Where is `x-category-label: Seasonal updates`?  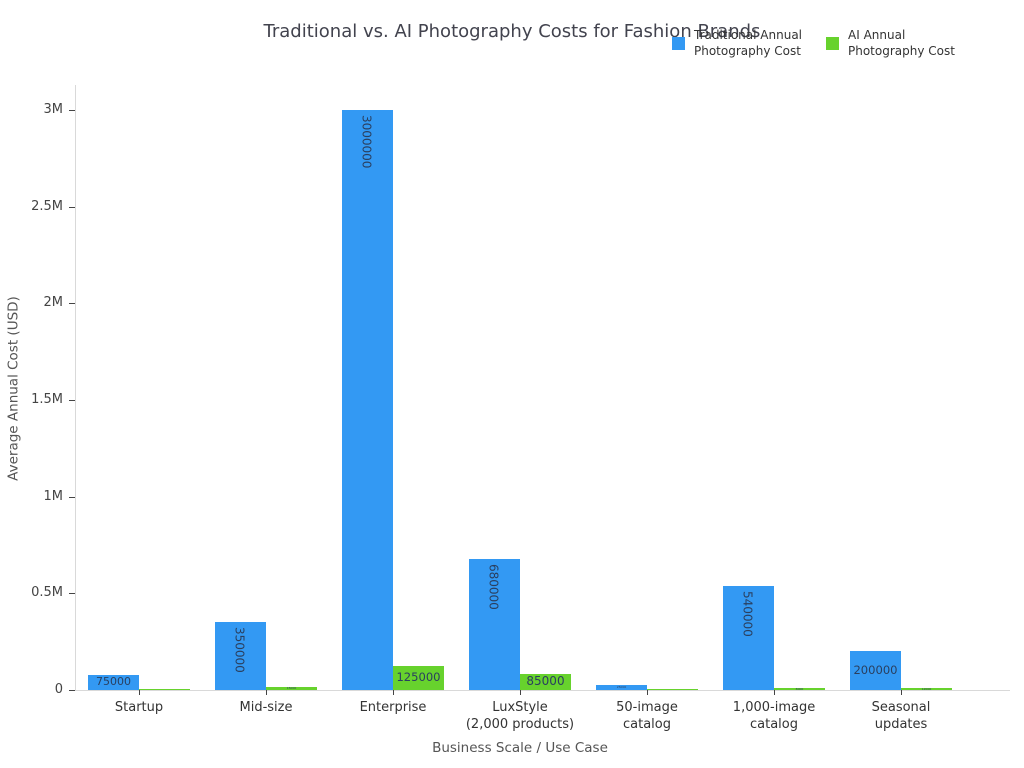 x-category-label: Seasonal updates is located at coordinates (901, 716).